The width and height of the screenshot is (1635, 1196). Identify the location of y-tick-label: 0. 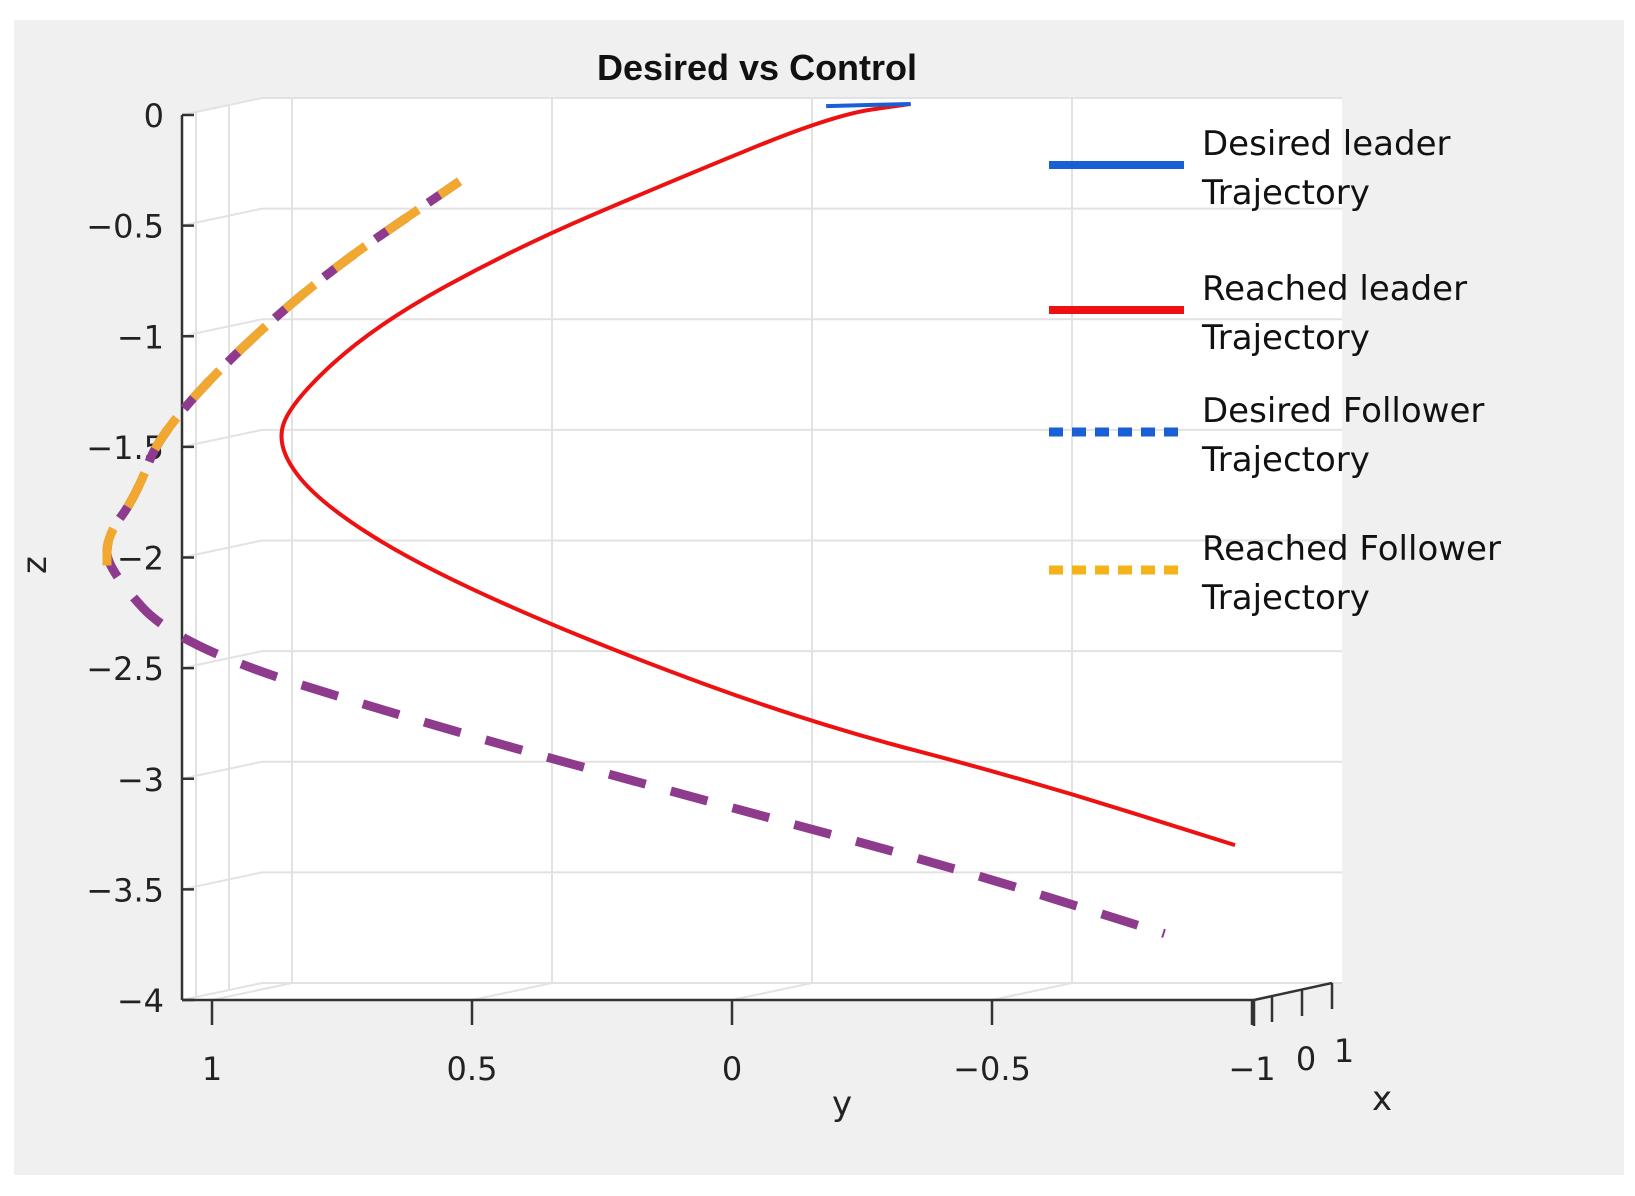
(732, 1069).